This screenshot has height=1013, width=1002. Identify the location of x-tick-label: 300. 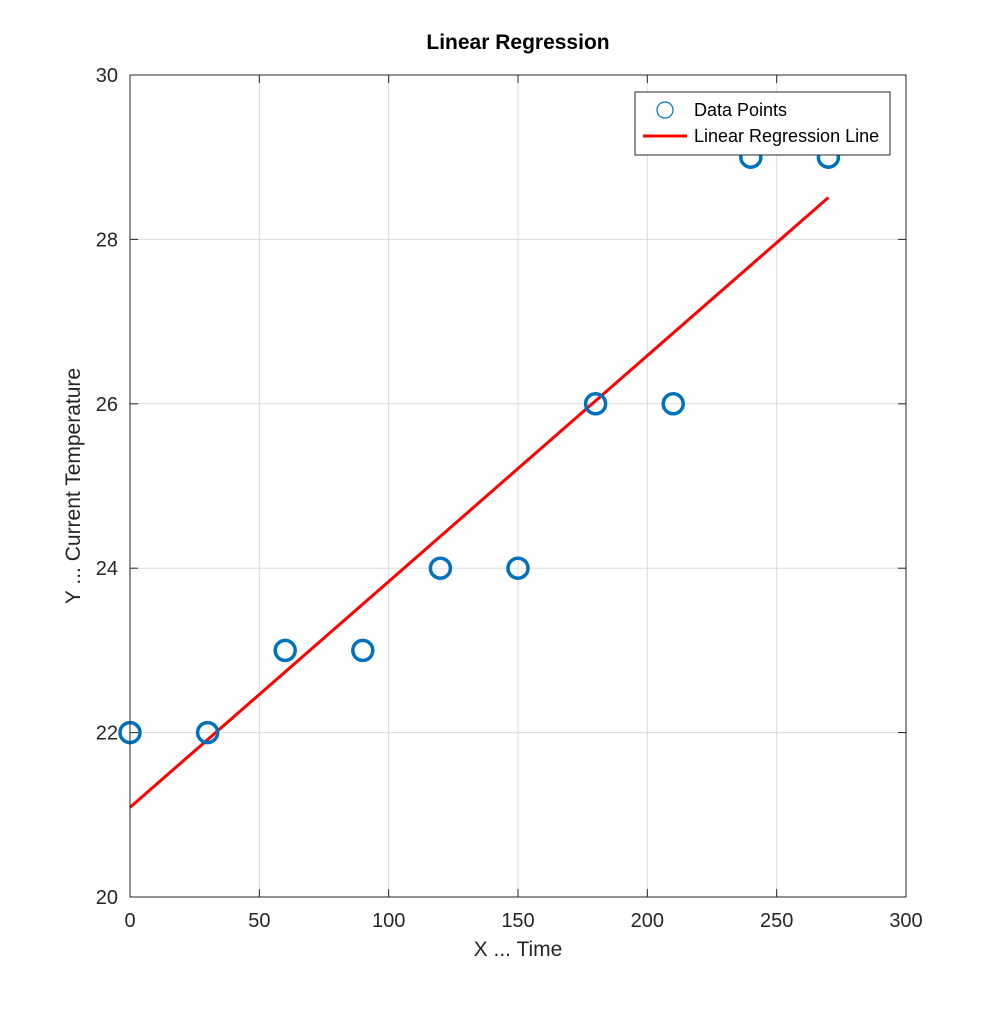
(905, 921).